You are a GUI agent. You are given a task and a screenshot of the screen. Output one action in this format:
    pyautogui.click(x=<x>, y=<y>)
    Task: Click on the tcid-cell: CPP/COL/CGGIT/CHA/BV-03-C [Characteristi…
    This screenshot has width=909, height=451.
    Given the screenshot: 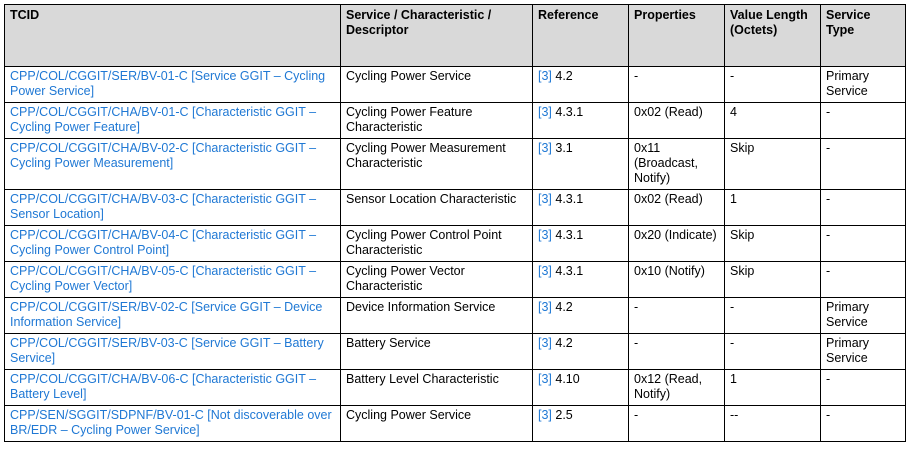 What is the action you would take?
    pyautogui.click(x=172, y=207)
    